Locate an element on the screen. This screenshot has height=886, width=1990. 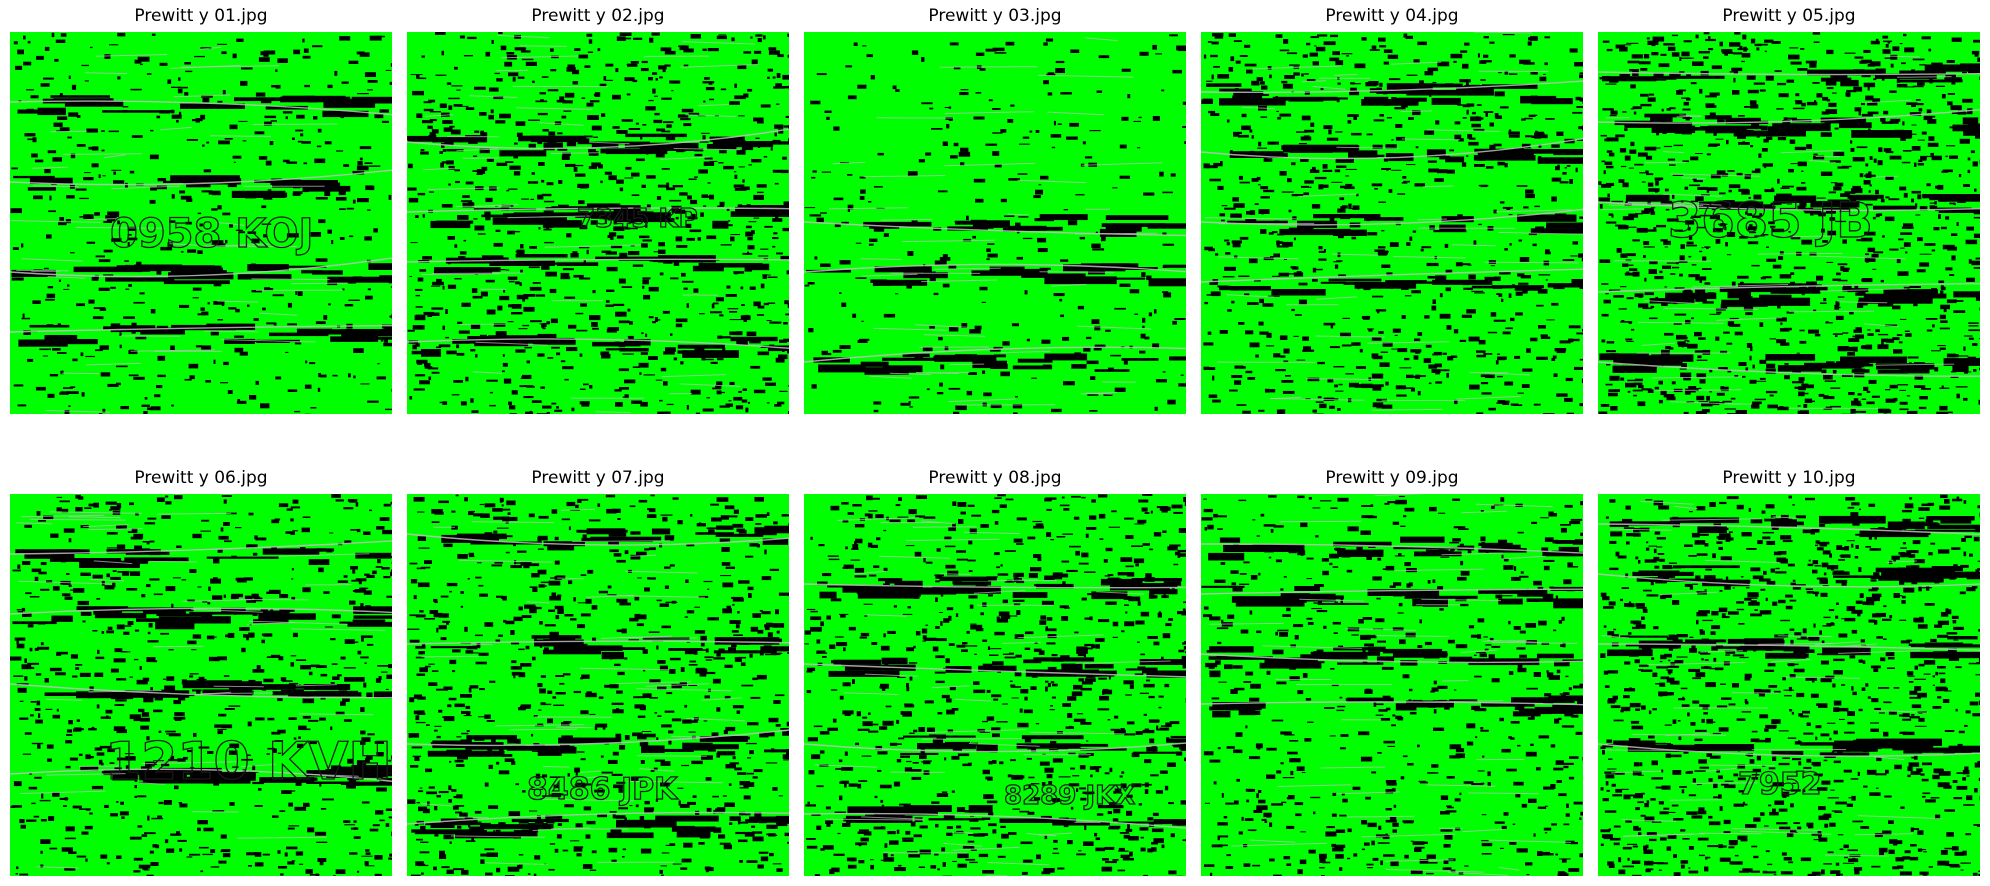
edge-image-graphic: 3685 JB is located at coordinates (1789, 223).